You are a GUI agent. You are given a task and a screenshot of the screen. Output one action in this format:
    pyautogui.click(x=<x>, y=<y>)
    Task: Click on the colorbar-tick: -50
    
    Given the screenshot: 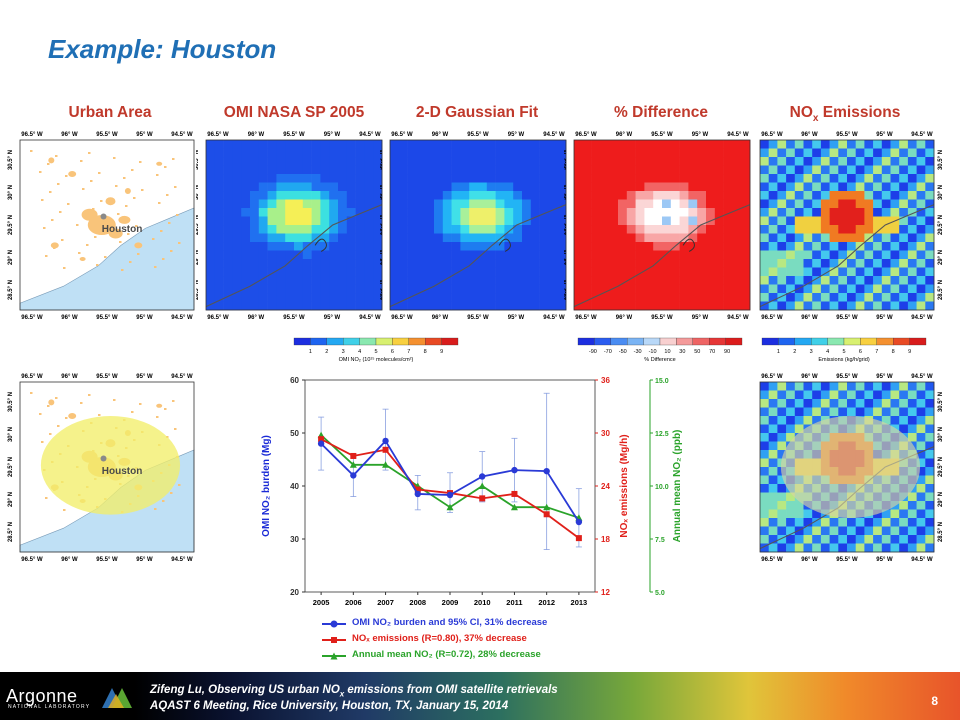 What is the action you would take?
    pyautogui.click(x=623, y=352)
    